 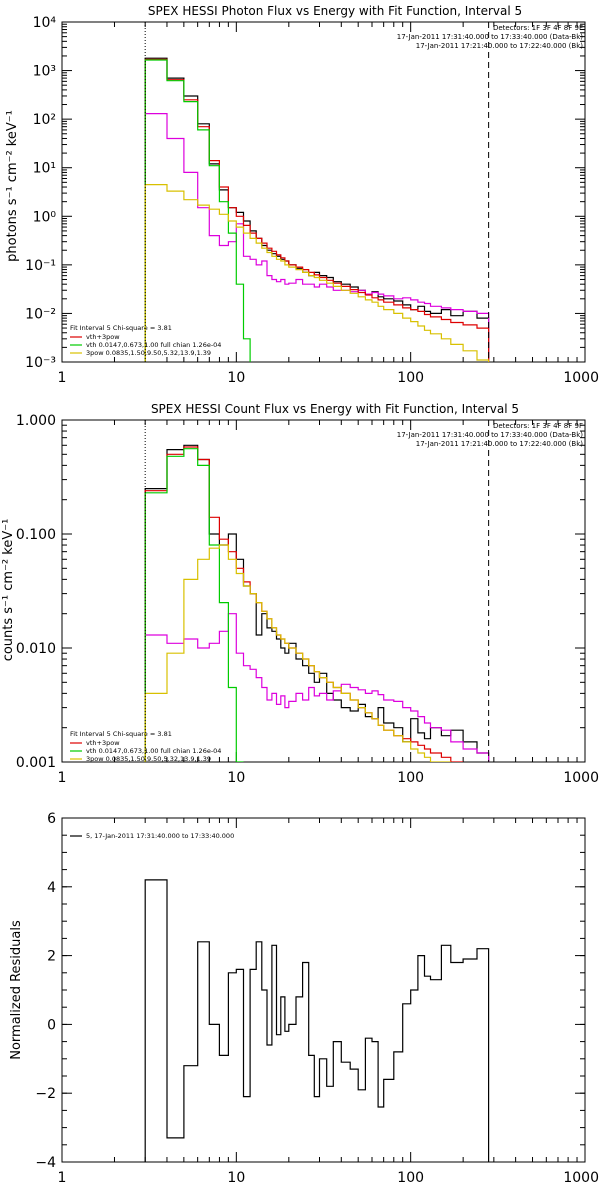 What do you see at coordinates (36, 649) in the screenshot?
I see `y-tick-label: 0.010` at bounding box center [36, 649].